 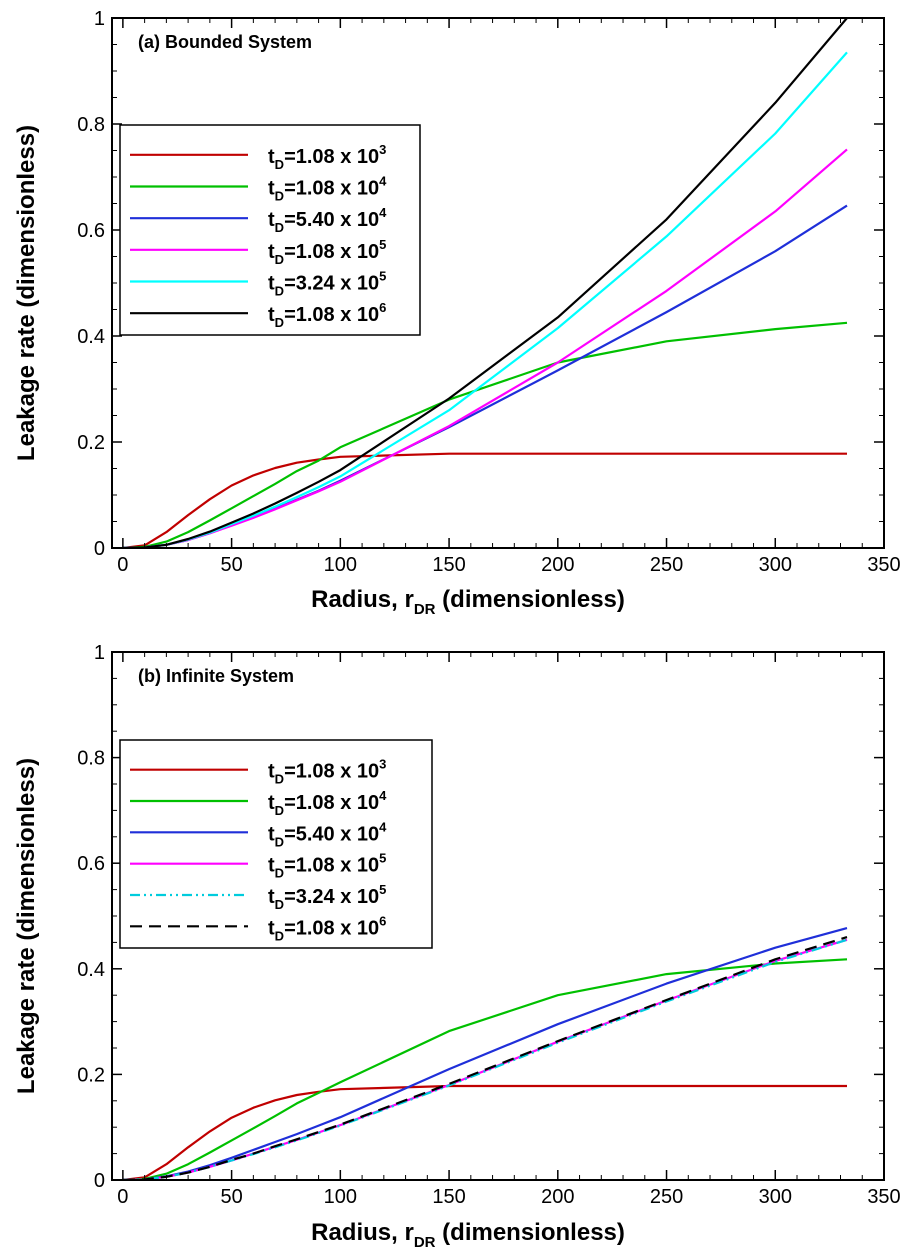 What do you see at coordinates (216, 676) in the screenshot?
I see `panel-title: (b) Infinite System` at bounding box center [216, 676].